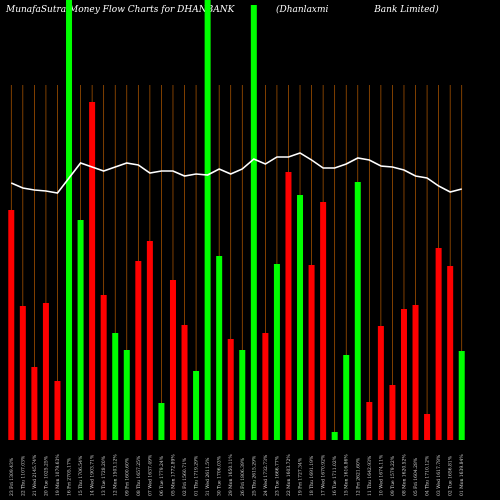 The height and width of the screenshot is (500, 500). I want to click on x-tick-label: 17 Wed 1670.92%, so click(324, 475).